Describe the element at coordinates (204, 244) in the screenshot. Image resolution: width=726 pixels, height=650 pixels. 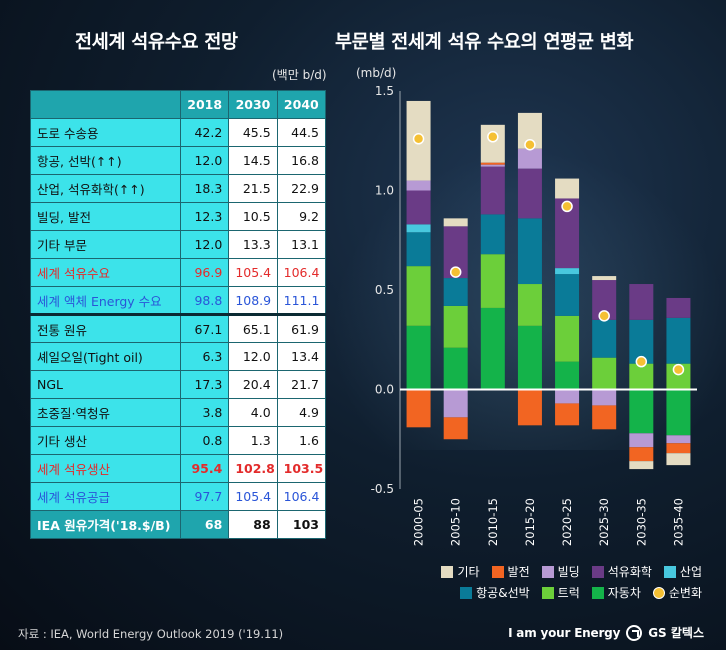
I see `value-2018: 12.0` at that location.